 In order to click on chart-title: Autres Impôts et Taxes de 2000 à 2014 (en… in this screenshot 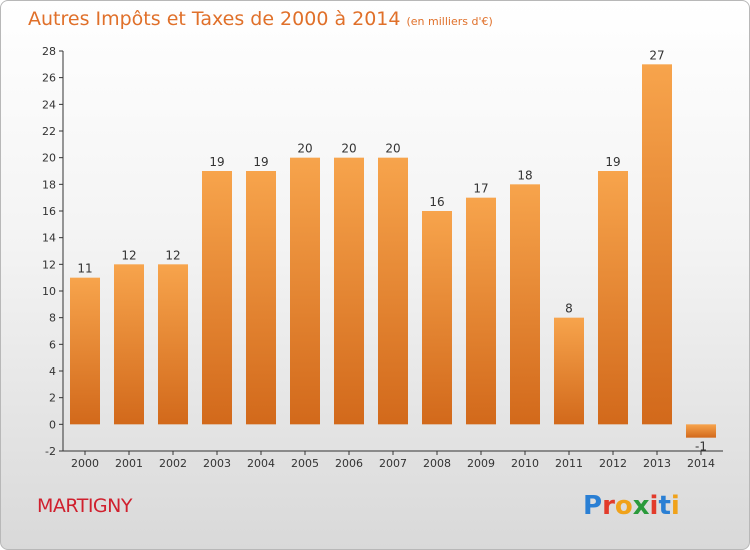, I will do `click(260, 19)`.